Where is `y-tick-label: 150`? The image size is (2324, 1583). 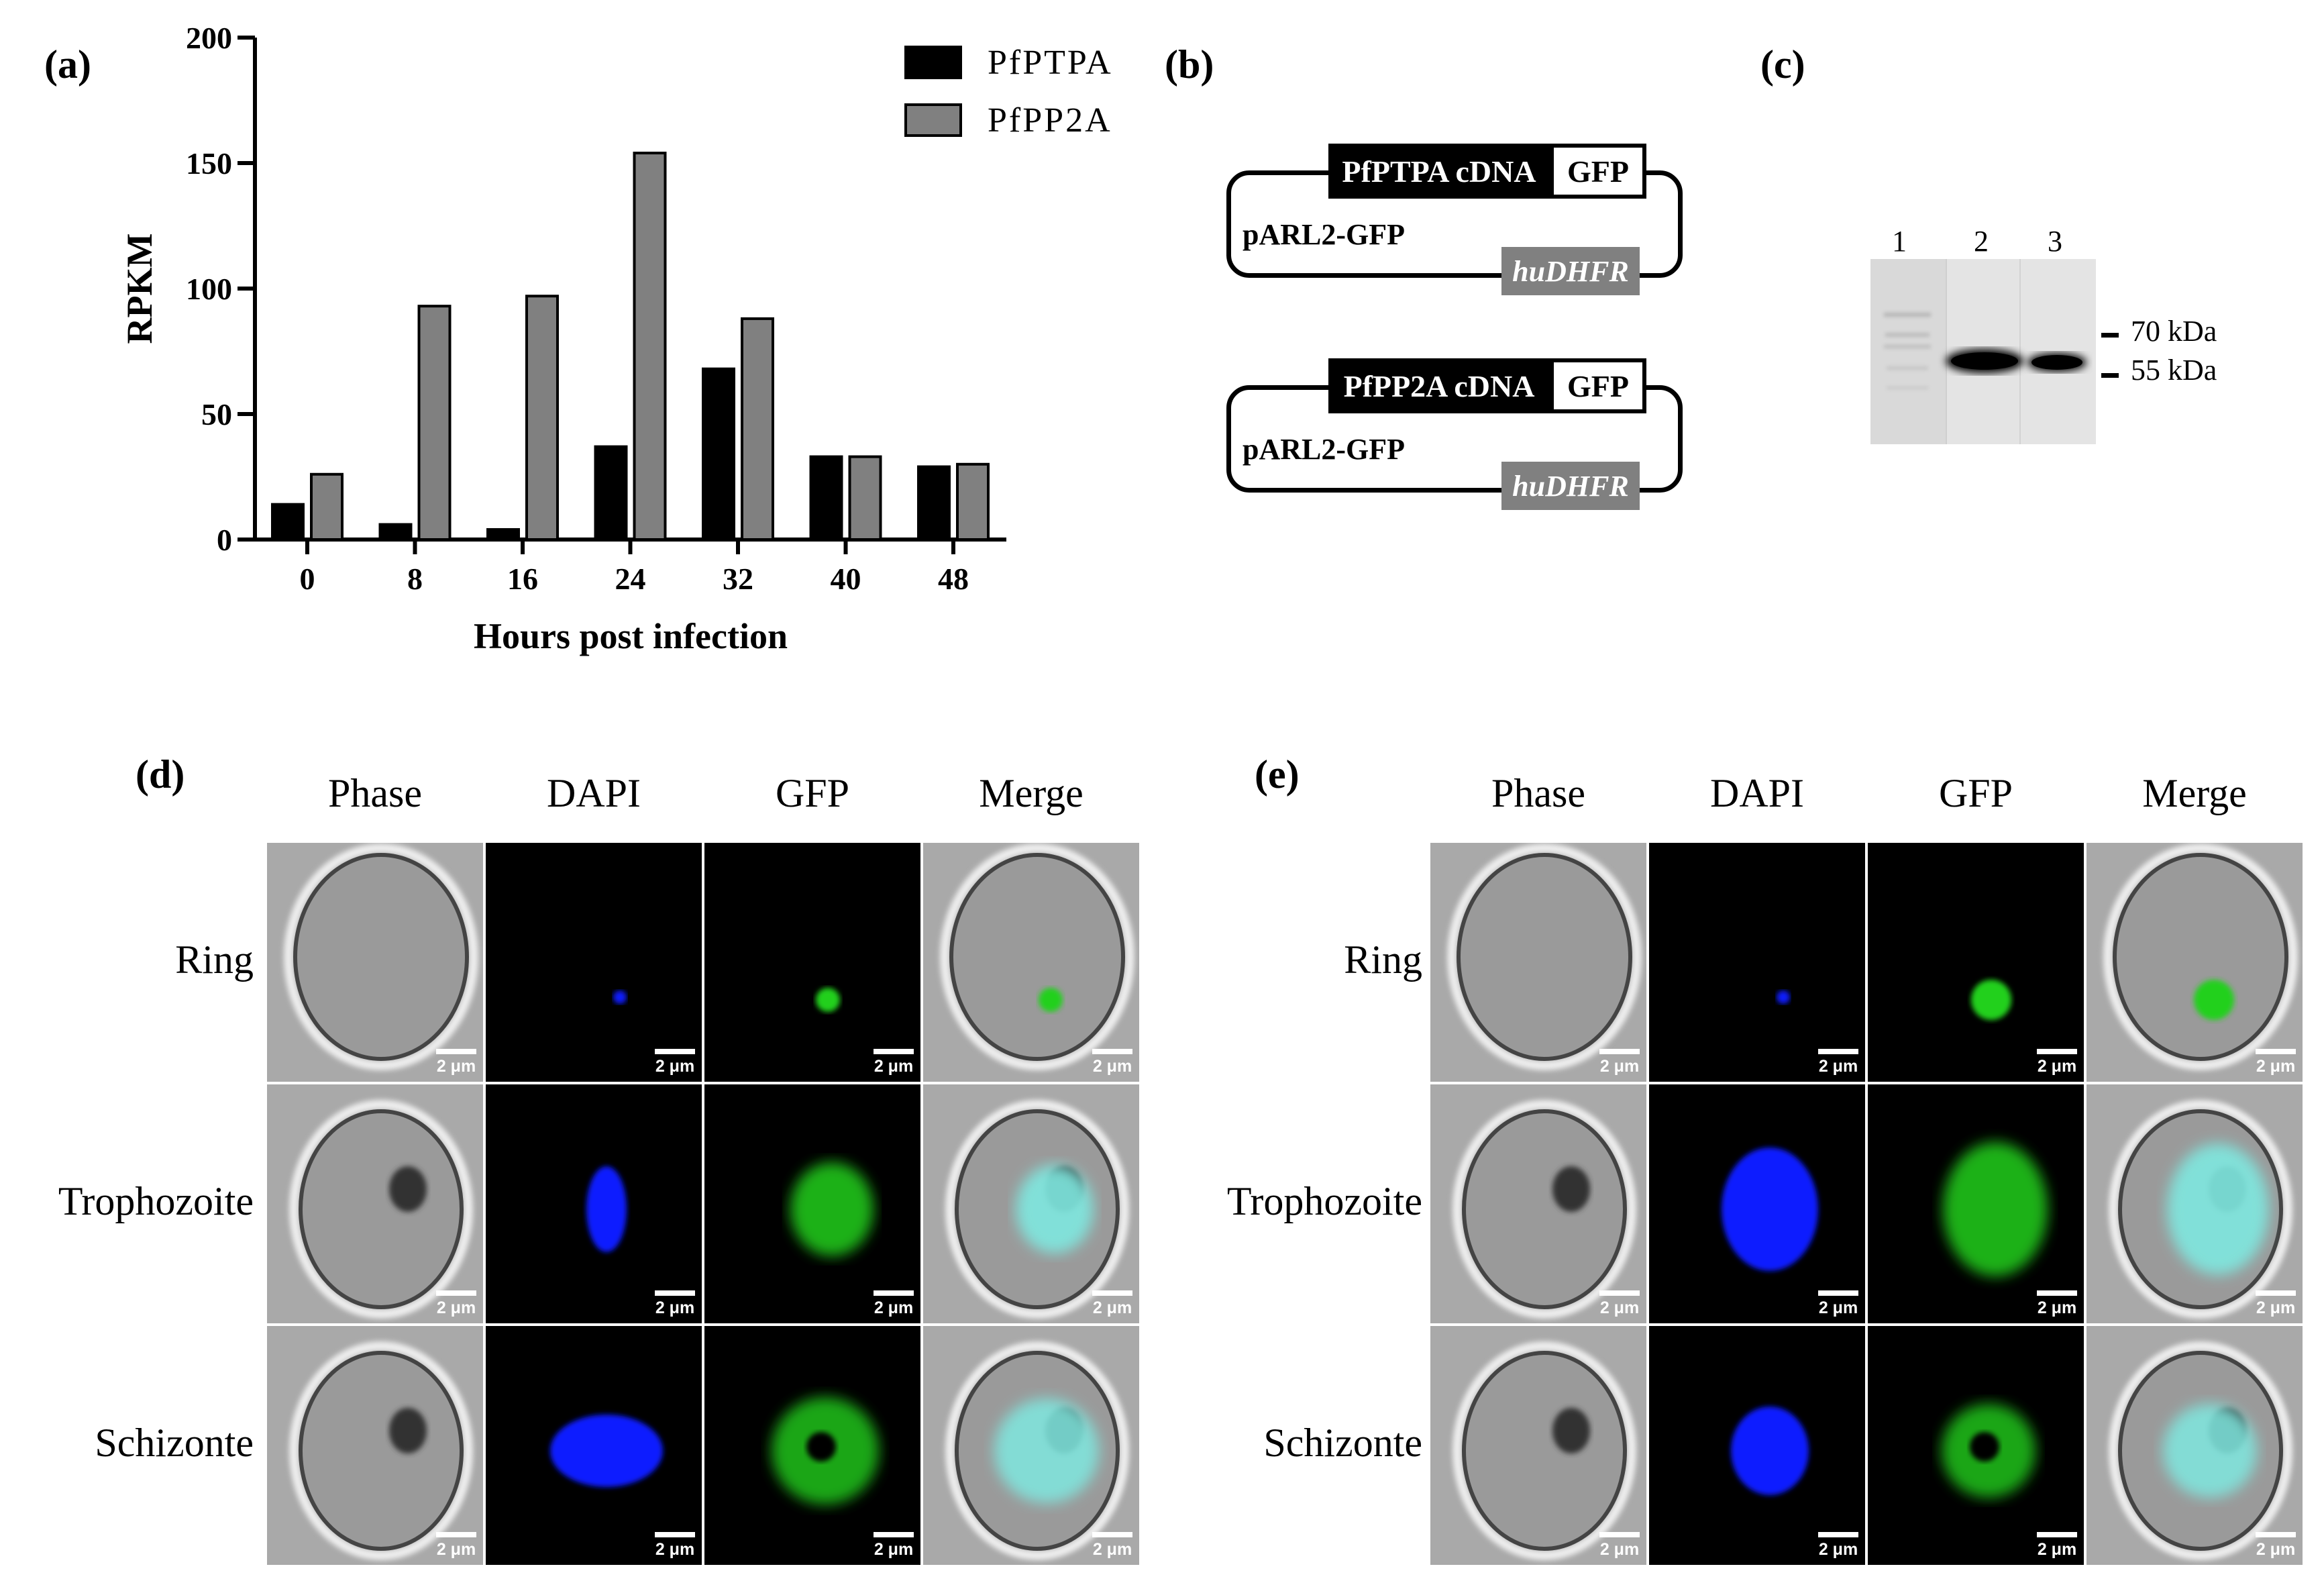 y-tick-label: 150 is located at coordinates (209, 163).